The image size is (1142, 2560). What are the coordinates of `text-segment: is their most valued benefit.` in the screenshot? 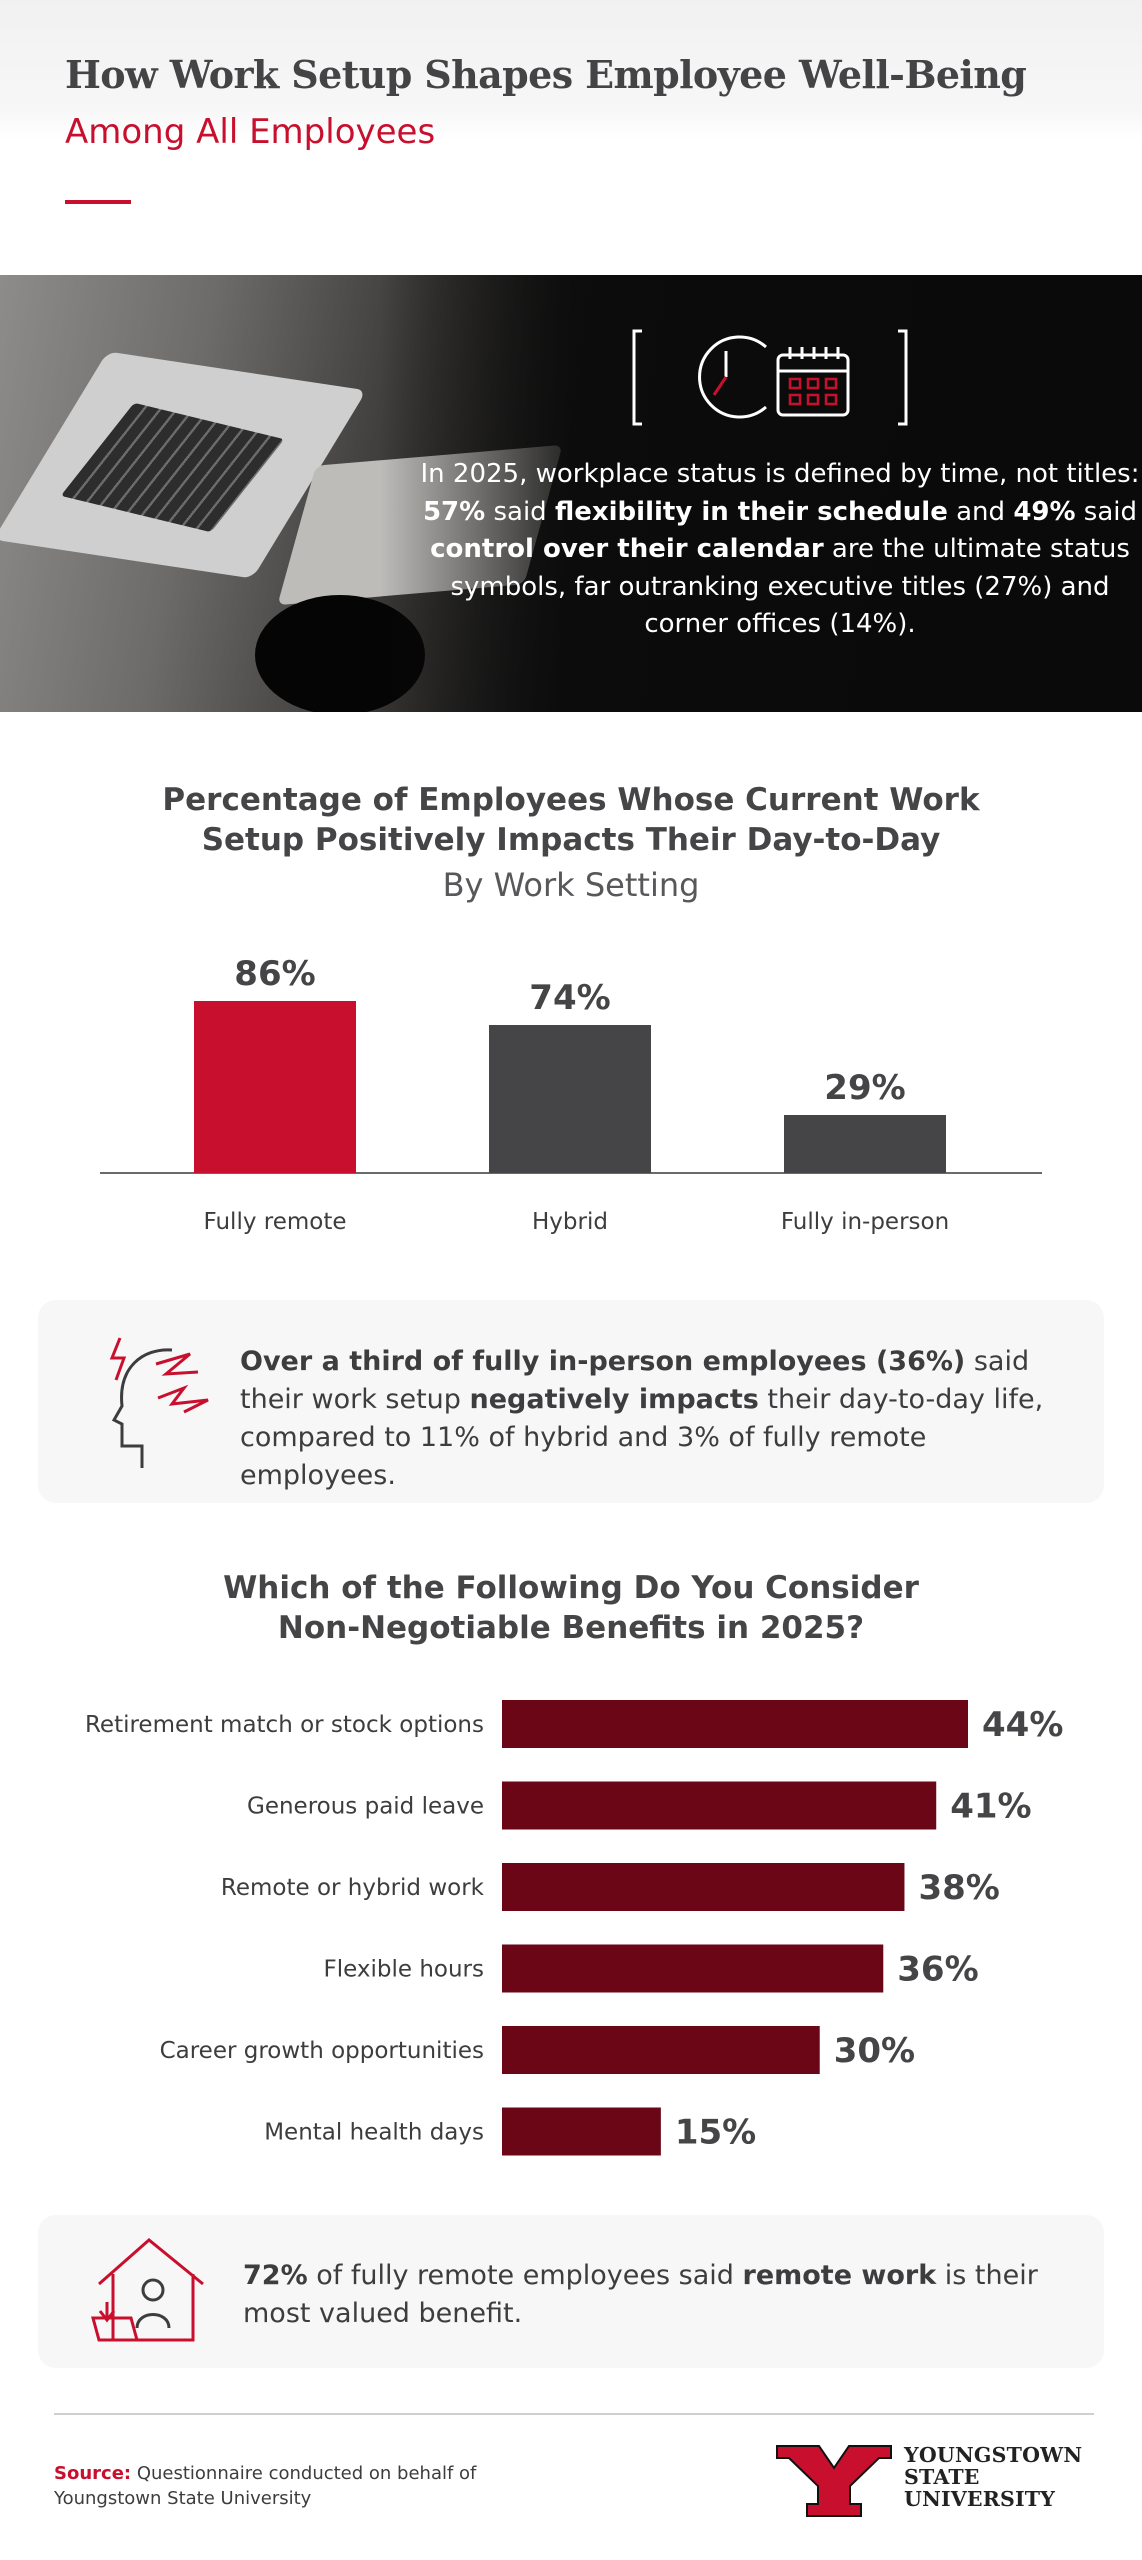 It's located at (640, 2294).